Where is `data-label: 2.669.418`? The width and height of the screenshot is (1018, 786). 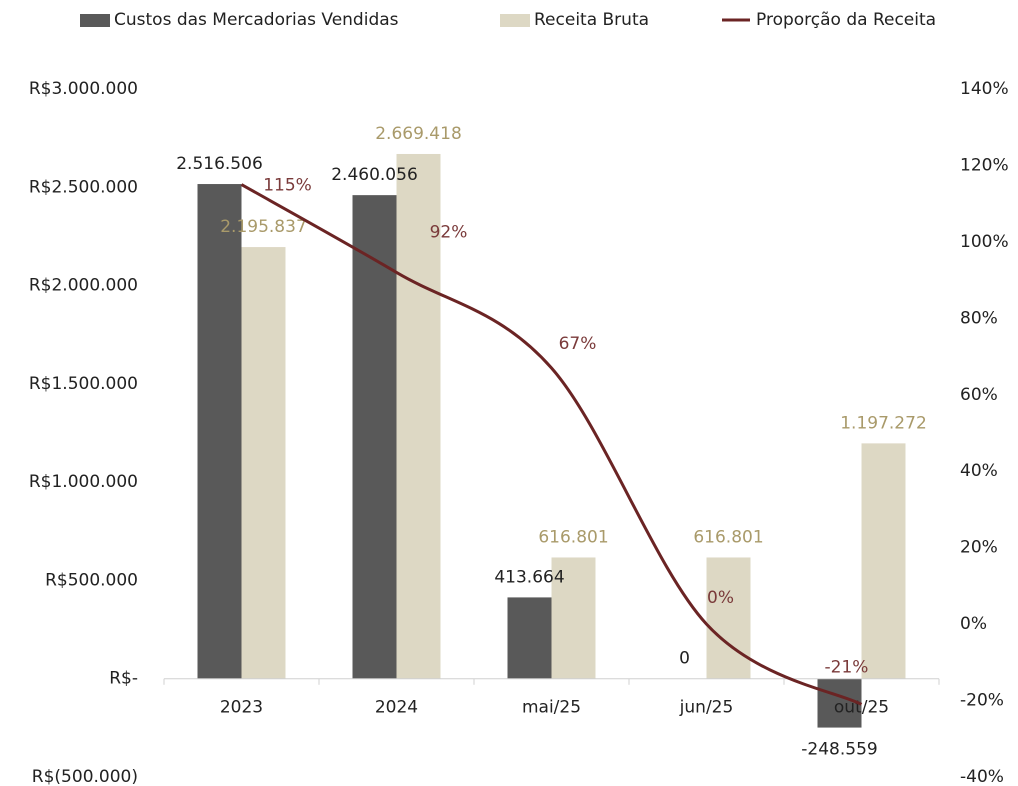 data-label: 2.669.418 is located at coordinates (418, 134).